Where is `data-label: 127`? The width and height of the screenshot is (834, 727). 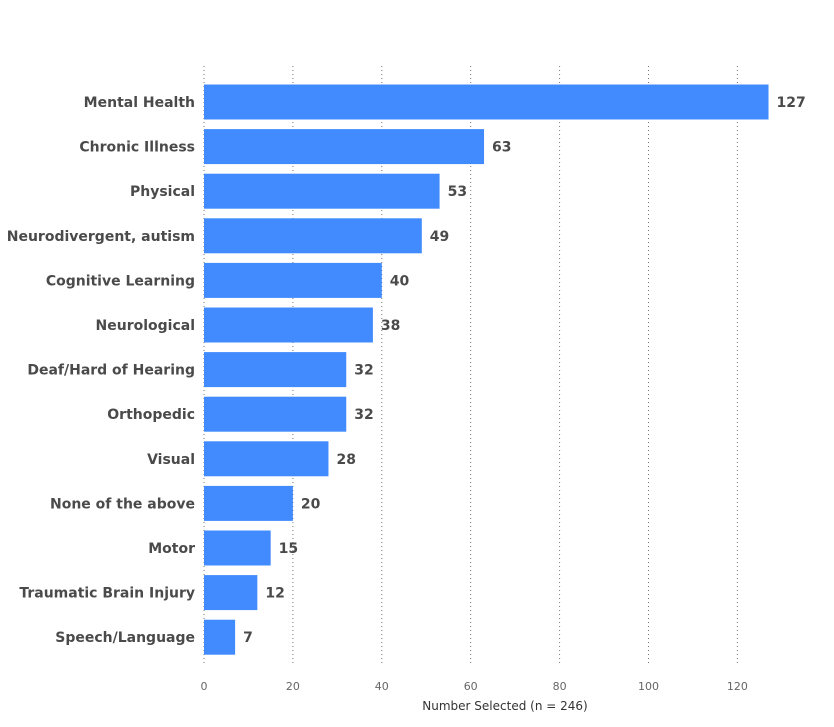
data-label: 127 is located at coordinates (791, 103).